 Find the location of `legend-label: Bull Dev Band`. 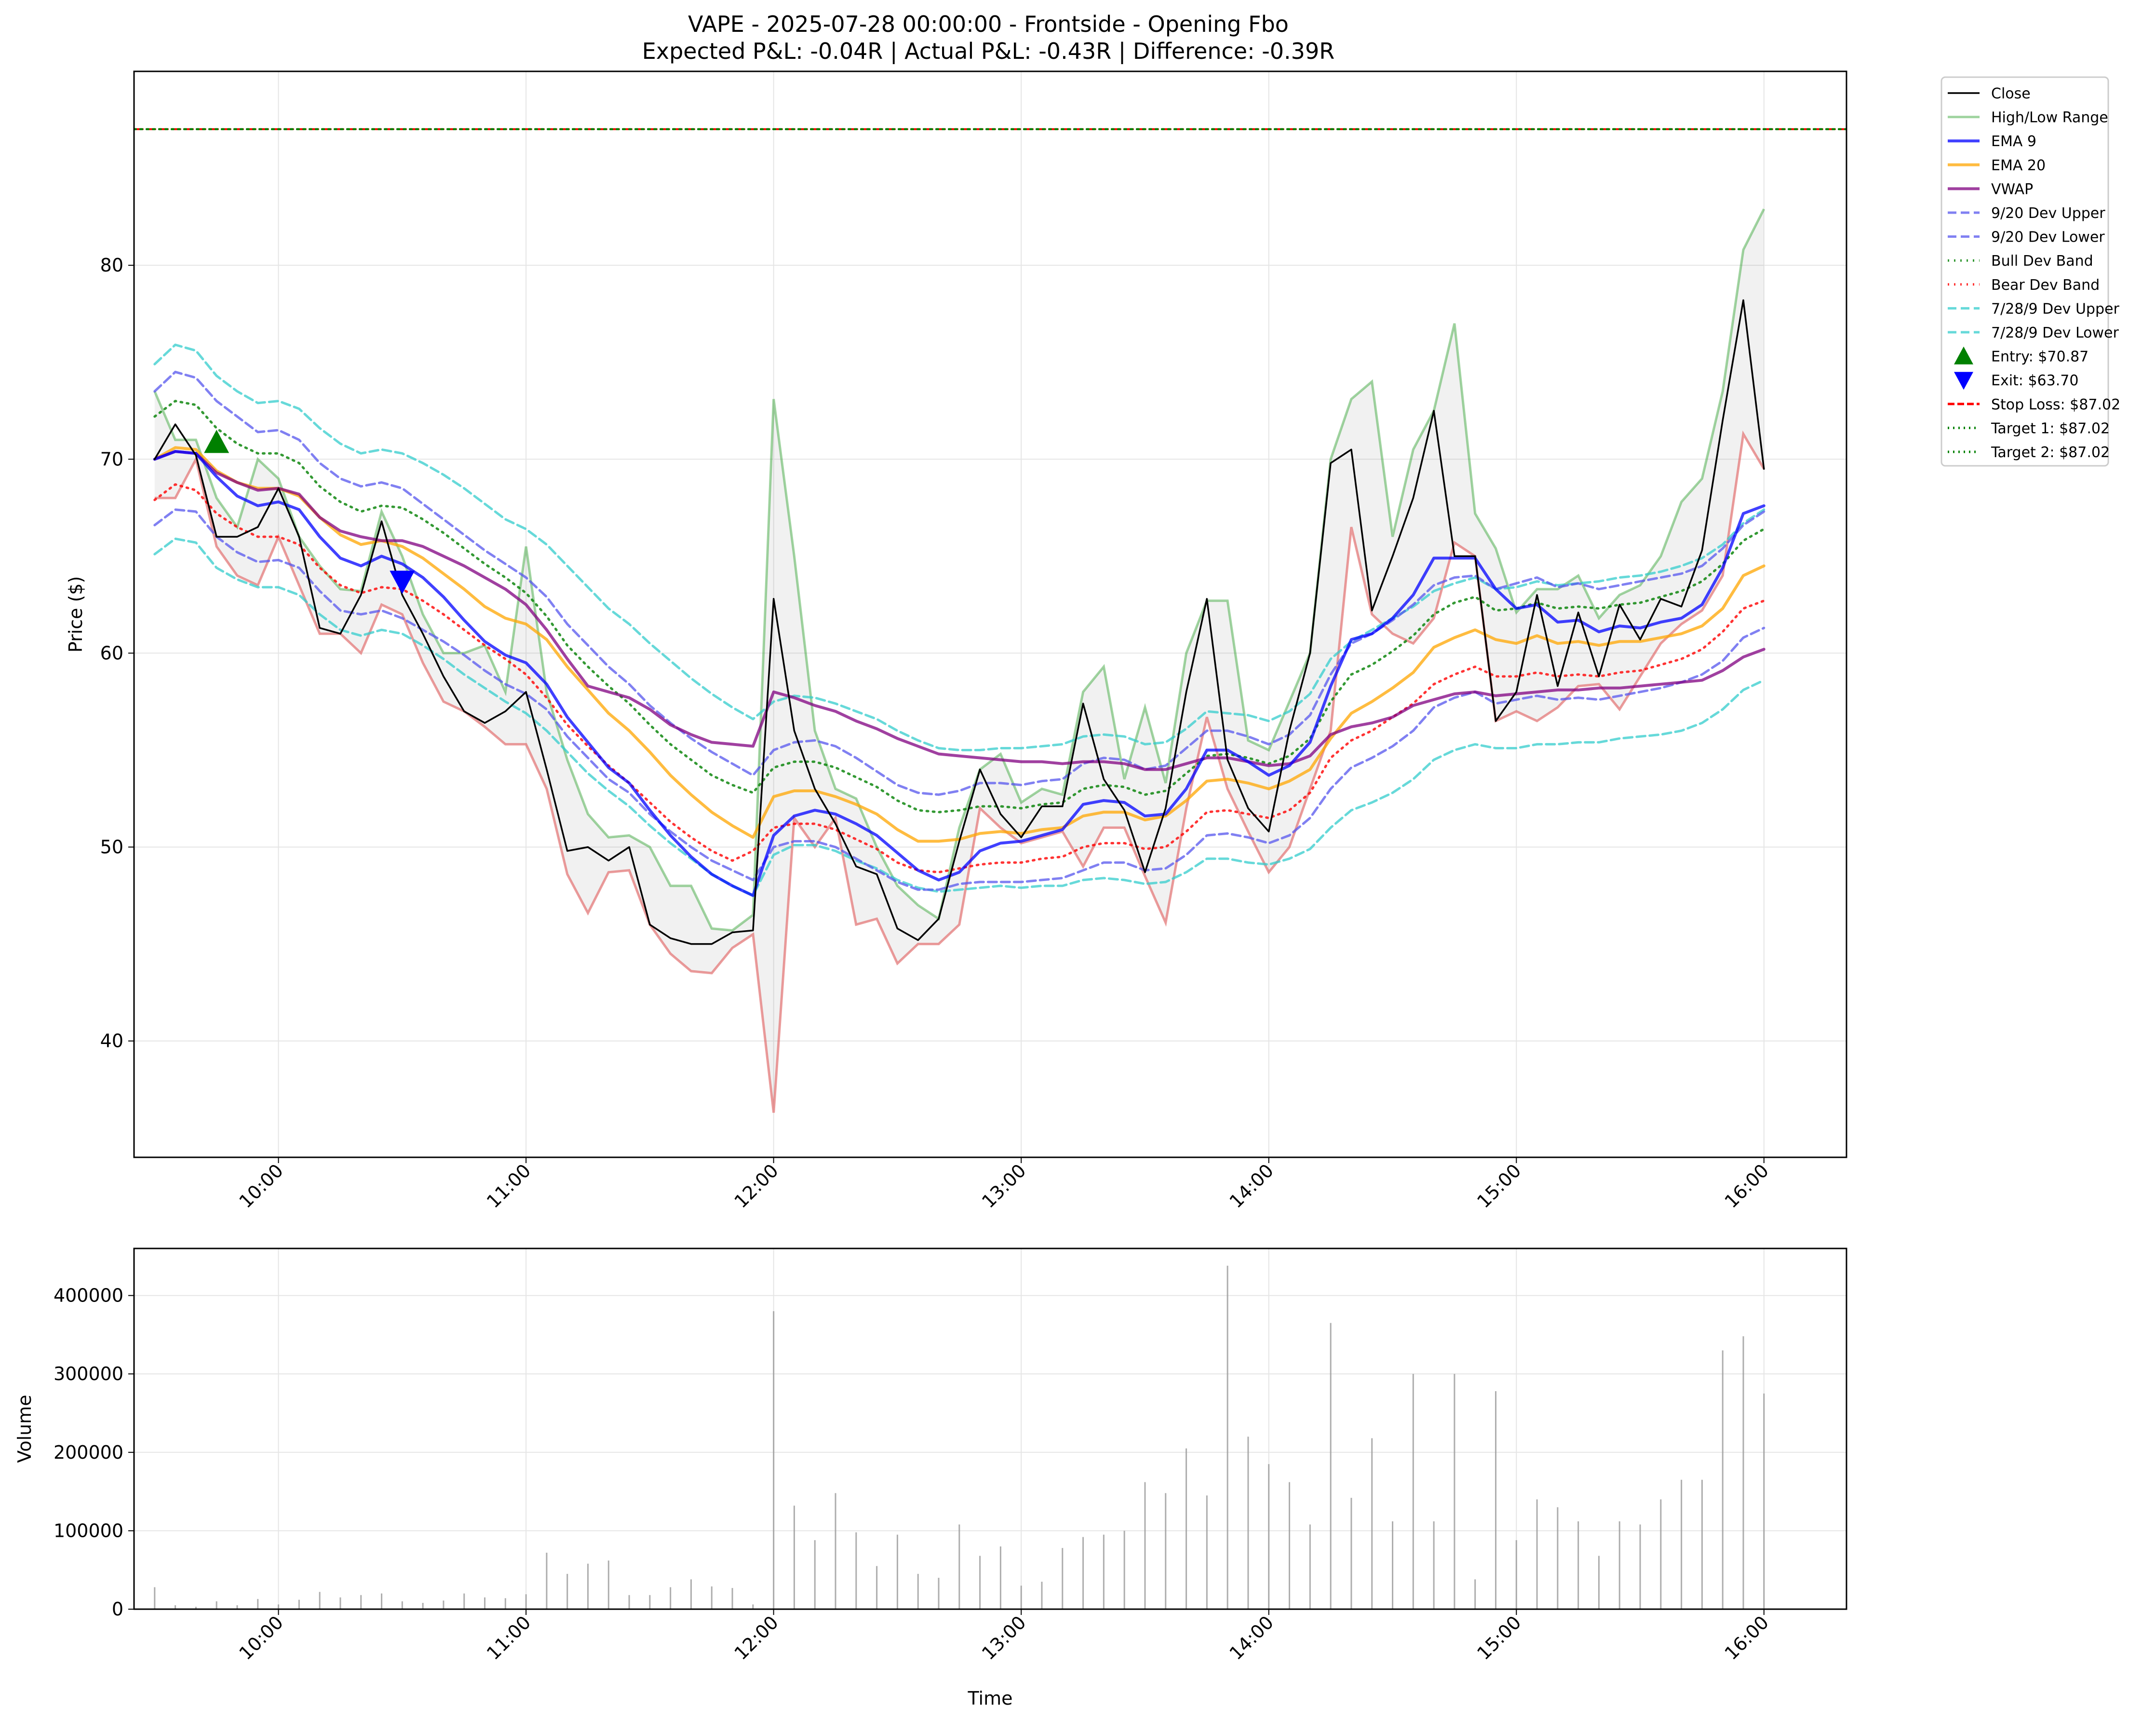

legend-label: Bull Dev Band is located at coordinates (2042, 262).